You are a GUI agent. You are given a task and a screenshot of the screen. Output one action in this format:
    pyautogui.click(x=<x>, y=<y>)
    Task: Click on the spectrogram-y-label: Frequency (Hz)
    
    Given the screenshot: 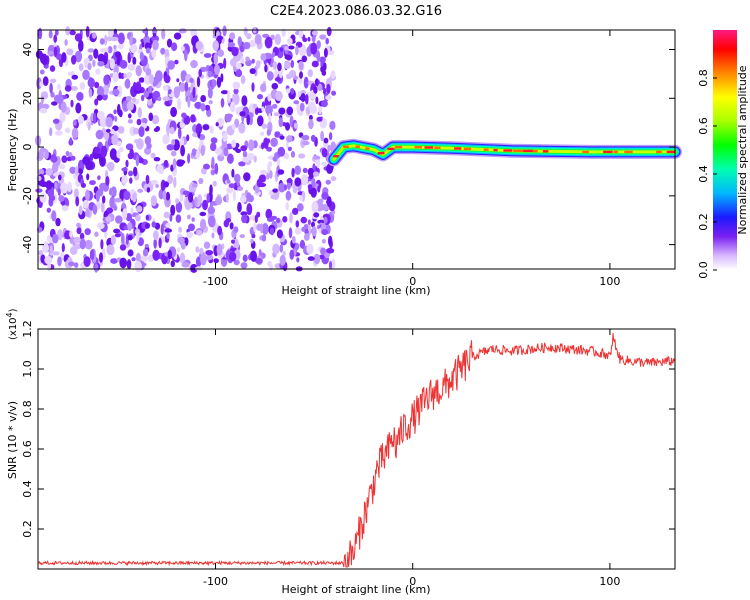 What is the action you would take?
    pyautogui.click(x=12, y=150)
    